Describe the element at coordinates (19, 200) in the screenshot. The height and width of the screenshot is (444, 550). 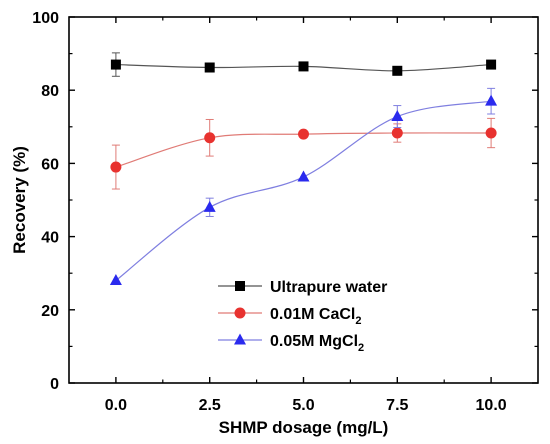
I see `y-axis-title: Recovery (%)` at that location.